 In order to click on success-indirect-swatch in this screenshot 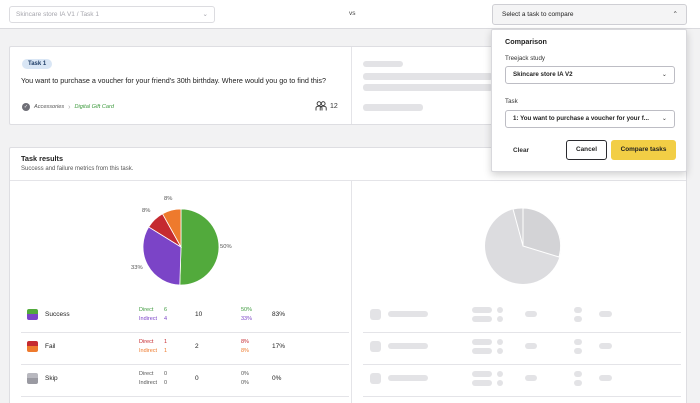, I will do `click(32, 317)`.